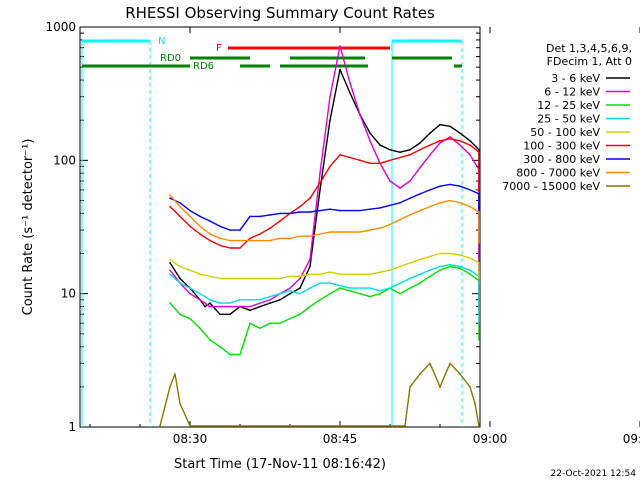  Describe the element at coordinates (203, 66) in the screenshot. I see `rd6-flag-label: RD6` at that location.